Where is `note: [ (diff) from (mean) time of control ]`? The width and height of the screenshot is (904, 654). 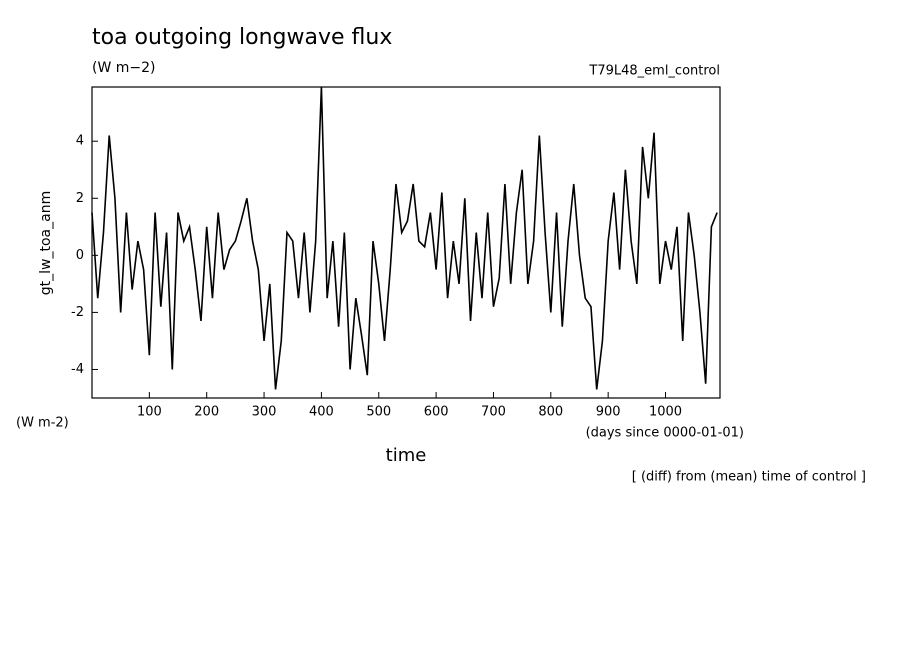
note: [ (diff) from (mean) time of control ] is located at coordinates (749, 477).